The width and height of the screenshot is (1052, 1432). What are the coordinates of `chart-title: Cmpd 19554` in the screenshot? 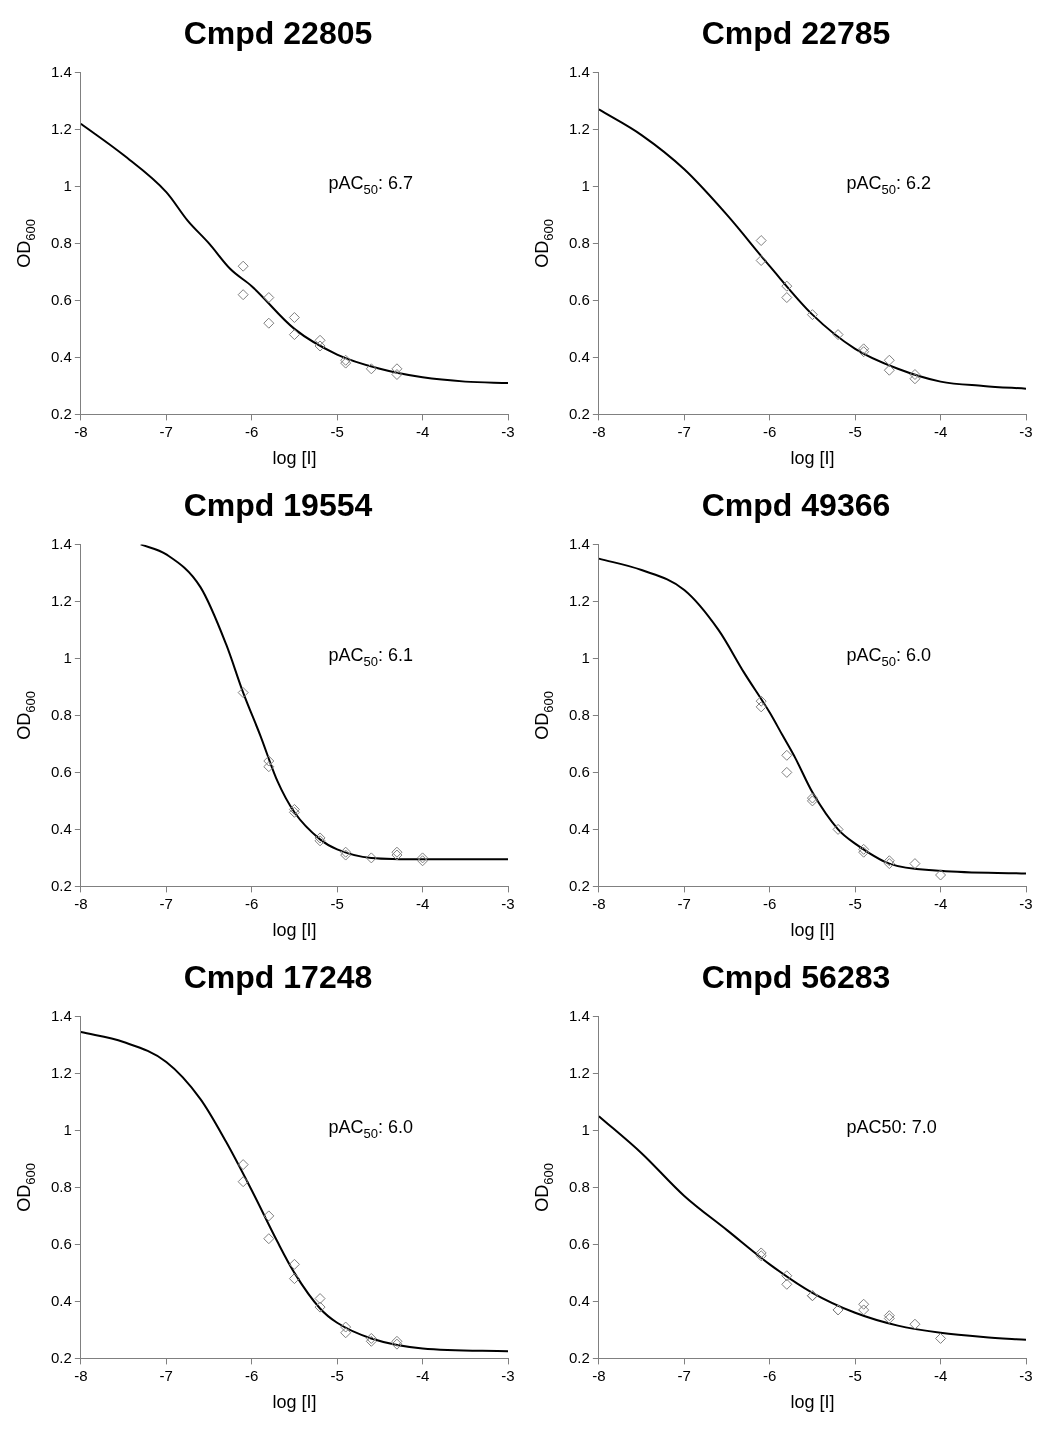 It's located at (278, 505).